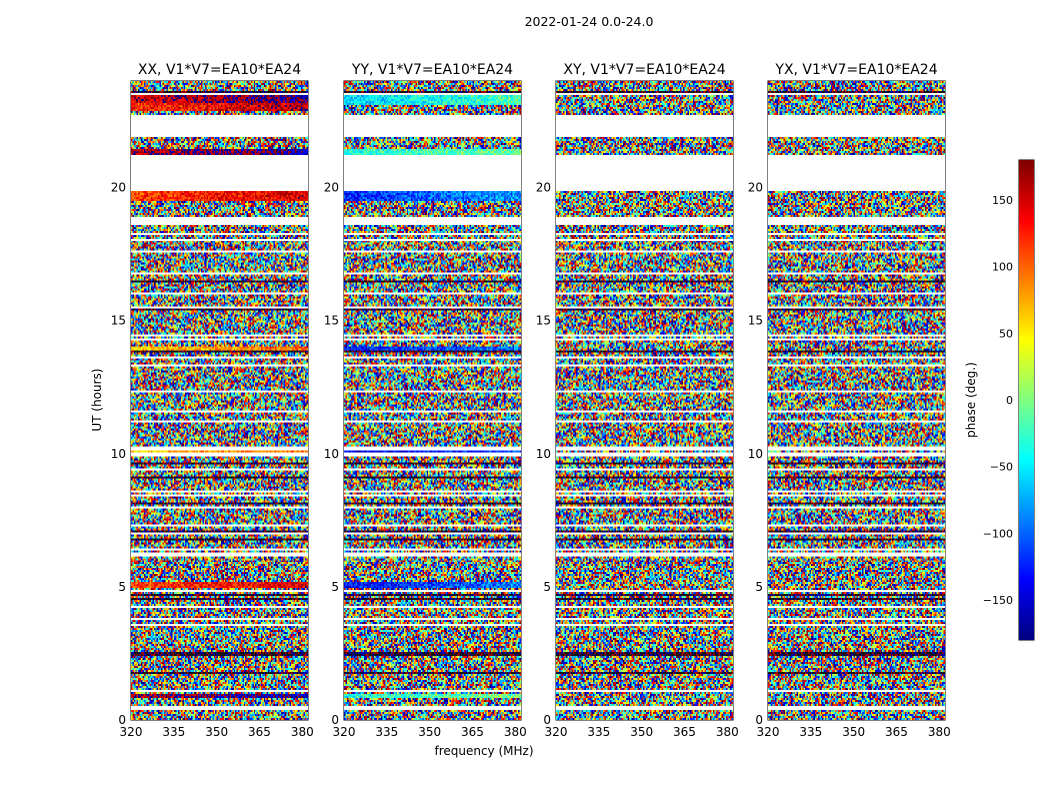  Describe the element at coordinates (122, 587) in the screenshot. I see `y-tick-label-1-1: 5` at that location.